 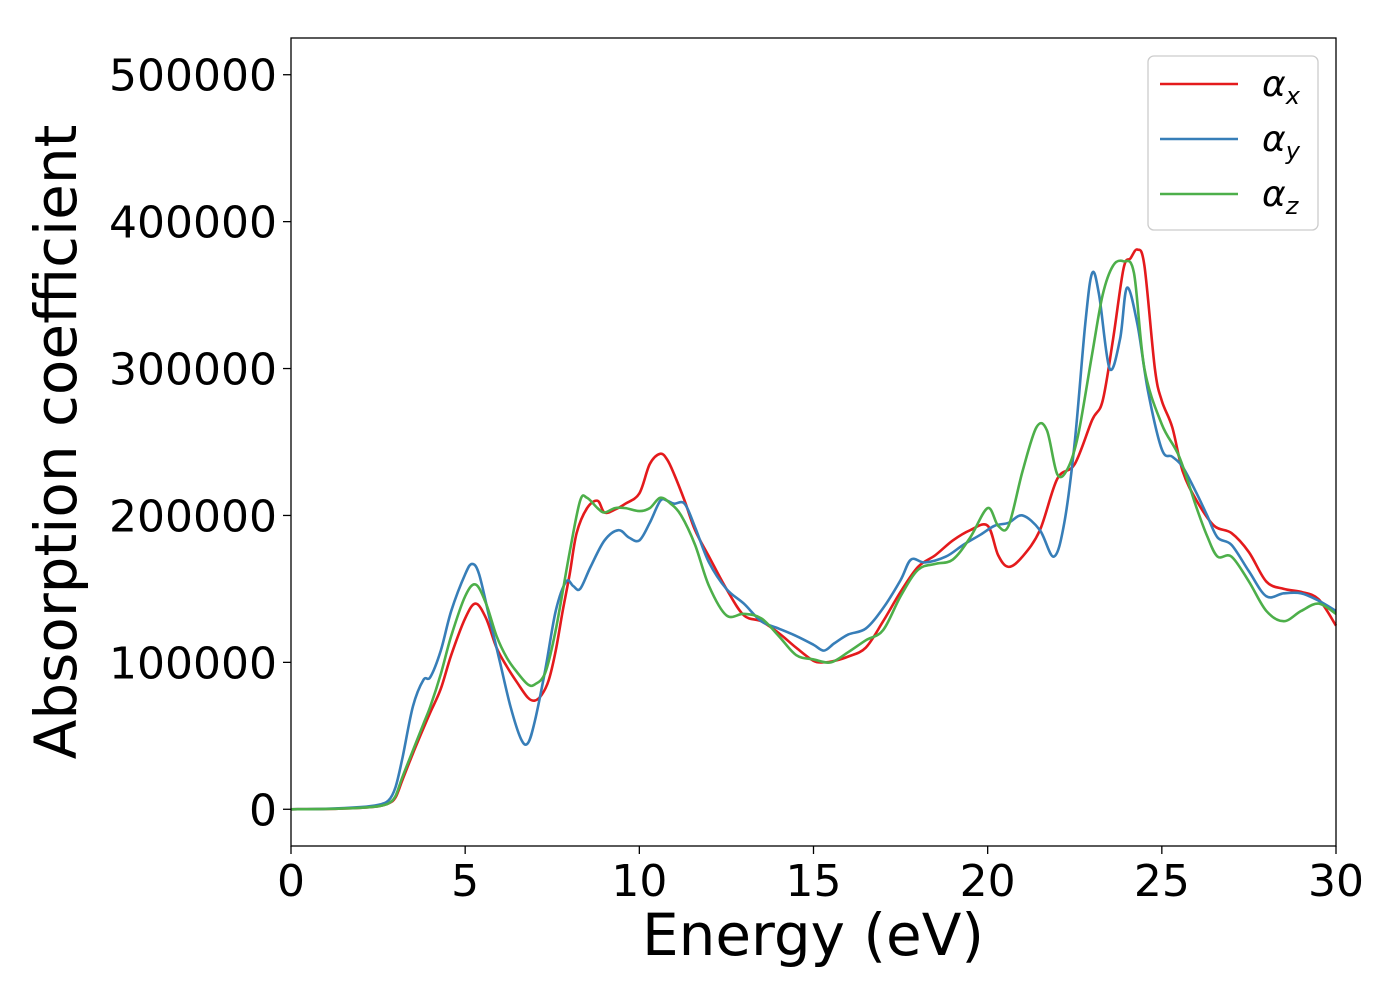 What do you see at coordinates (1293, 151) in the screenshot?
I see `legend-label-subscript: y` at bounding box center [1293, 151].